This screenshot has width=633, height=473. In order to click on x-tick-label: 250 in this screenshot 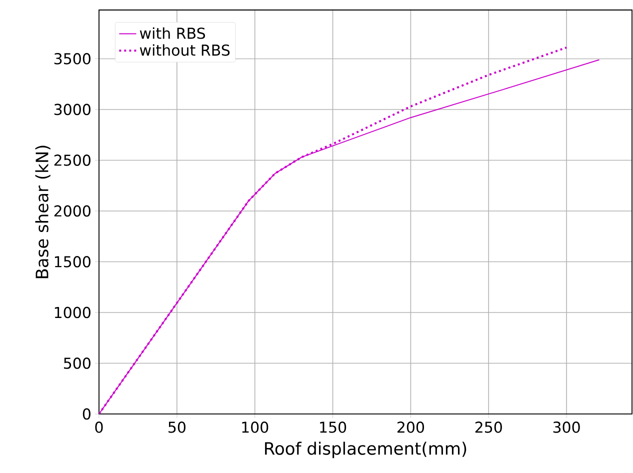, I will do `click(488, 427)`.